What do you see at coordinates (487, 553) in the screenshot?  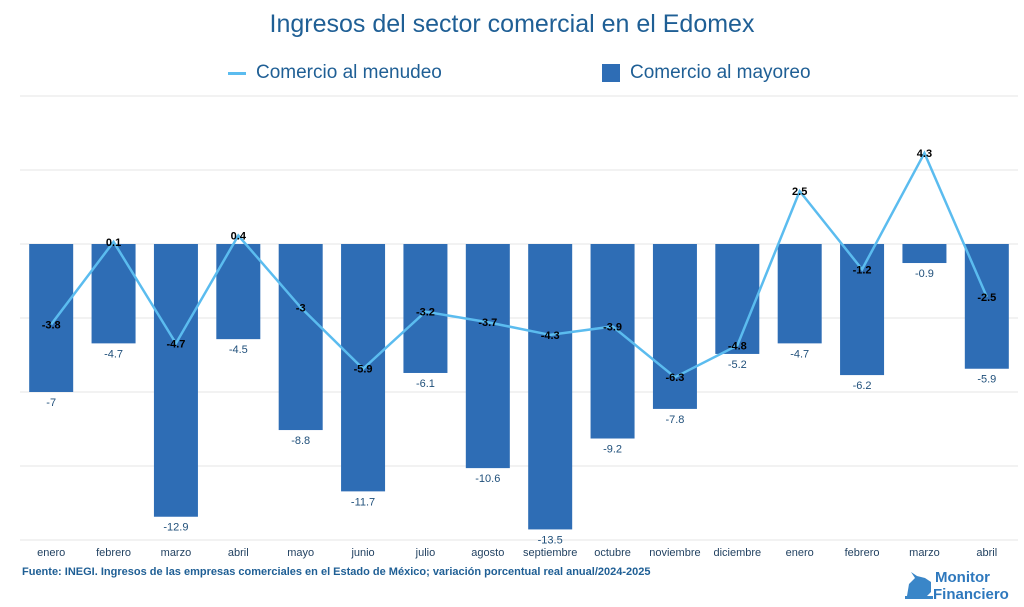 I see `x-tick-label: agosto` at bounding box center [487, 553].